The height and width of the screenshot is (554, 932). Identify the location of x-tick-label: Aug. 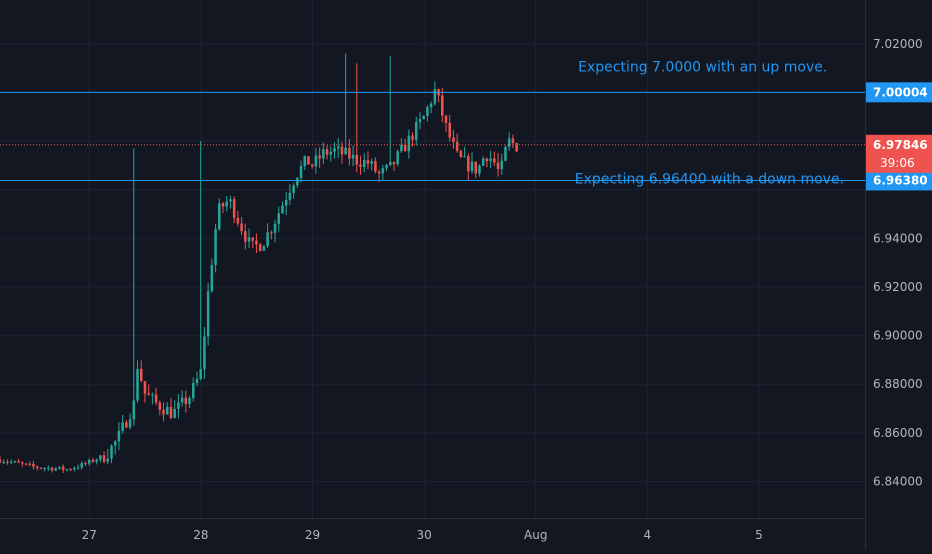
(535, 535).